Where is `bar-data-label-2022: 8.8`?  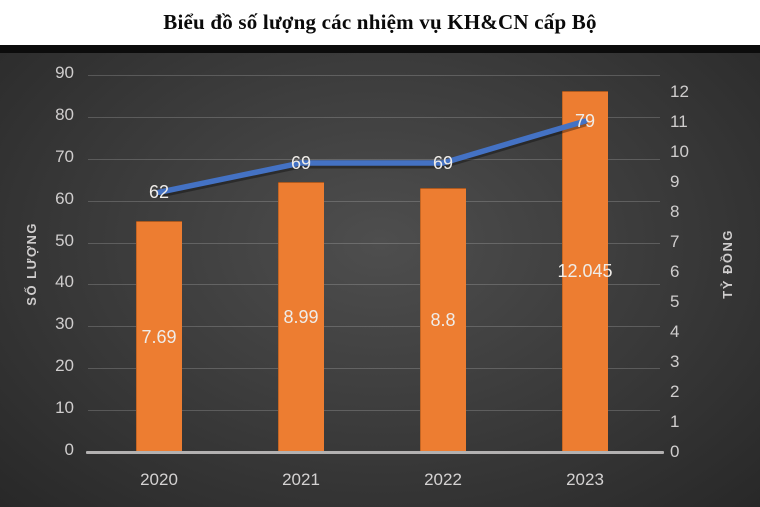
bar-data-label-2022: 8.8 is located at coordinates (443, 319).